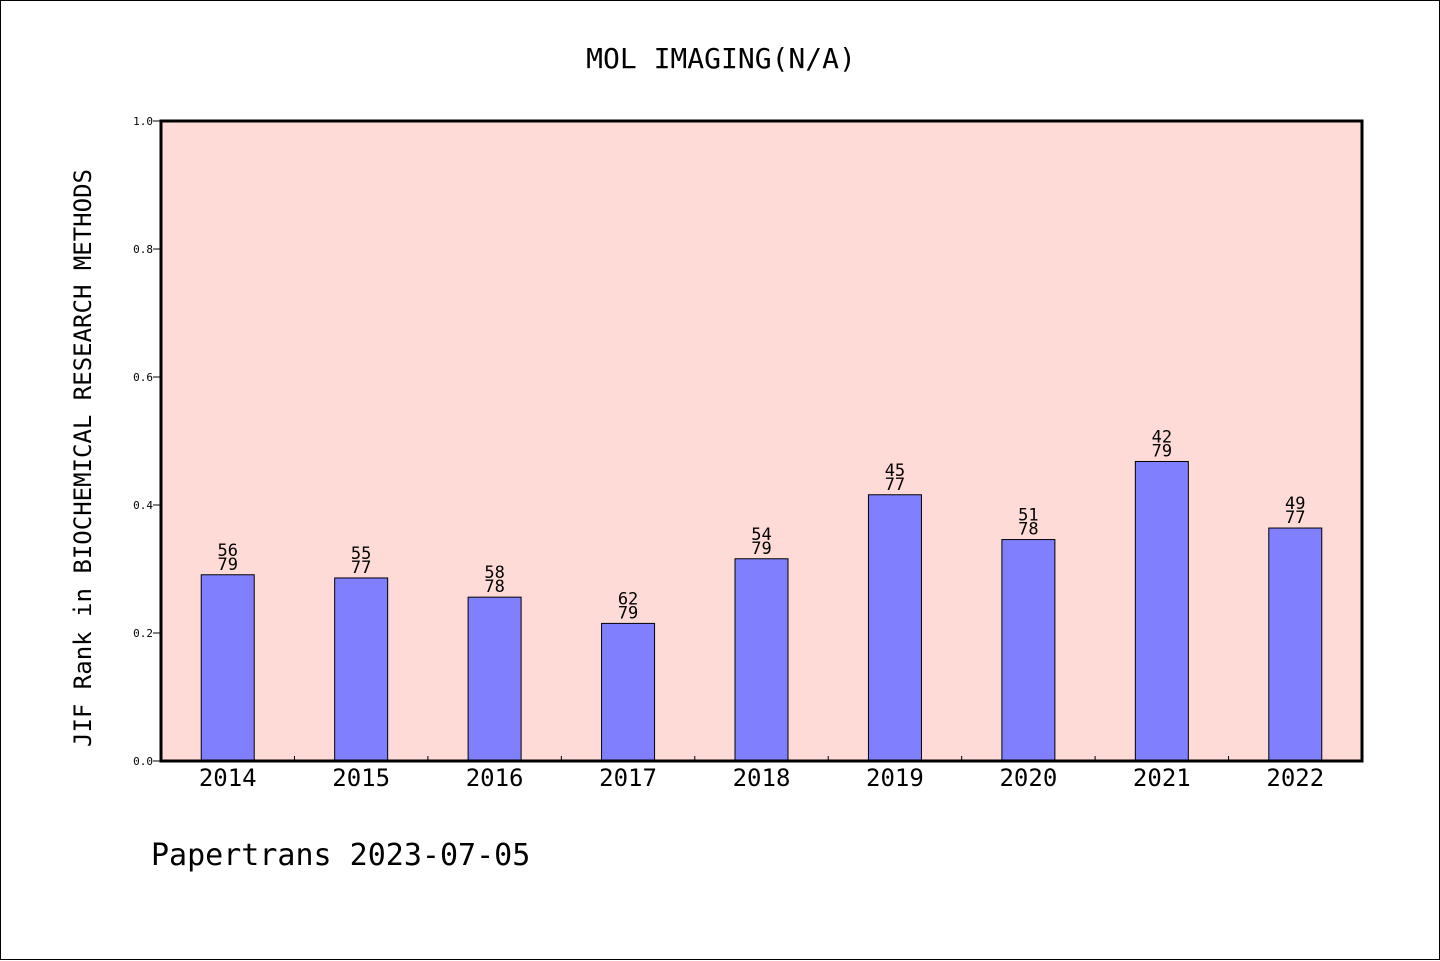  I want to click on bar-2018, so click(761, 660).